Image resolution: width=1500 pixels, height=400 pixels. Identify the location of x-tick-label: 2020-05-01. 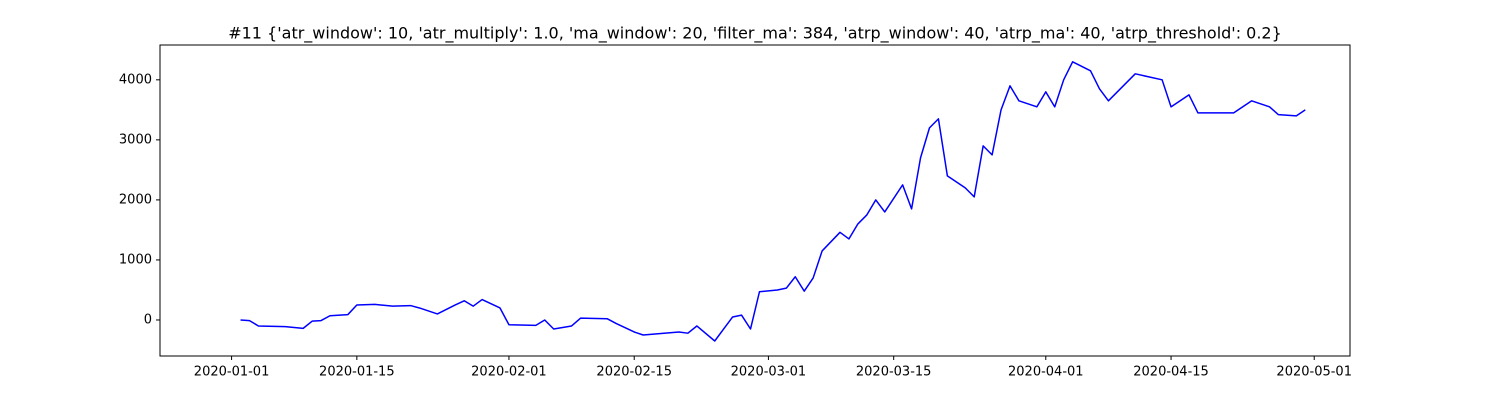
(1314, 372).